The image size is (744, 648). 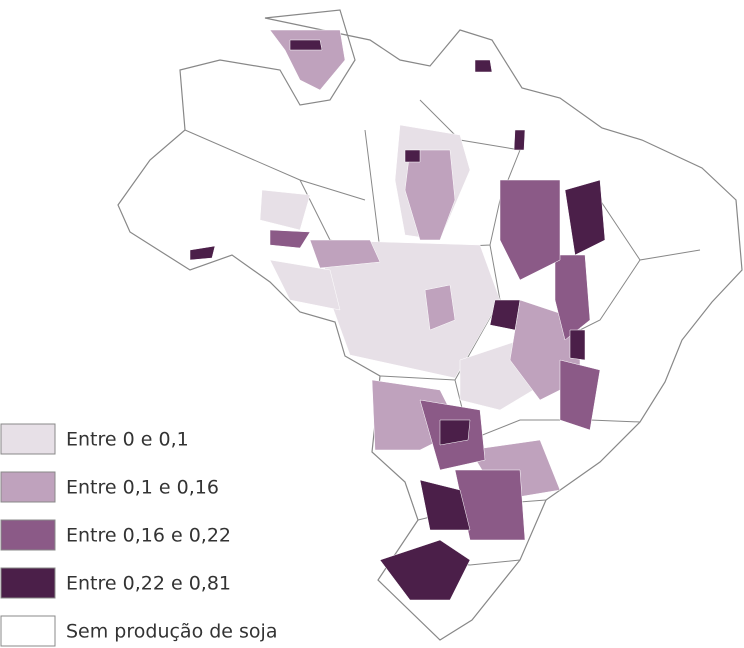 I want to click on legend-label: Entre 0,16 e 0,22, so click(x=148, y=536).